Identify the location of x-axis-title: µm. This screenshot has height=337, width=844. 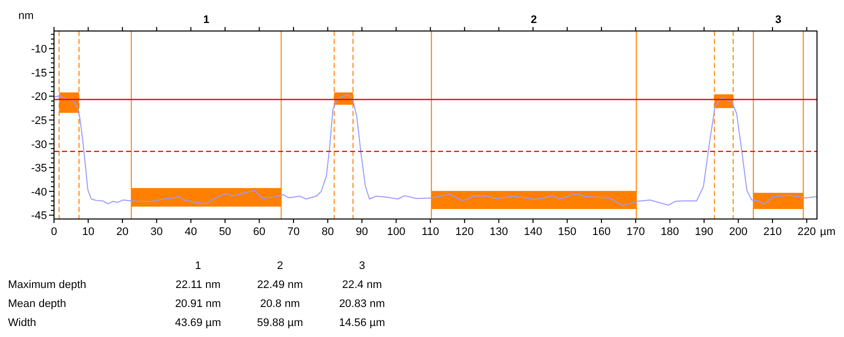
(828, 232).